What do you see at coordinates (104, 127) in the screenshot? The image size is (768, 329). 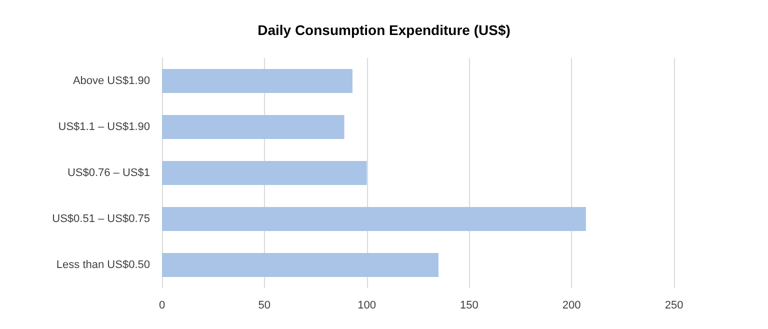 I see `y-tick-label: US$1.1 – US$1.90` at bounding box center [104, 127].